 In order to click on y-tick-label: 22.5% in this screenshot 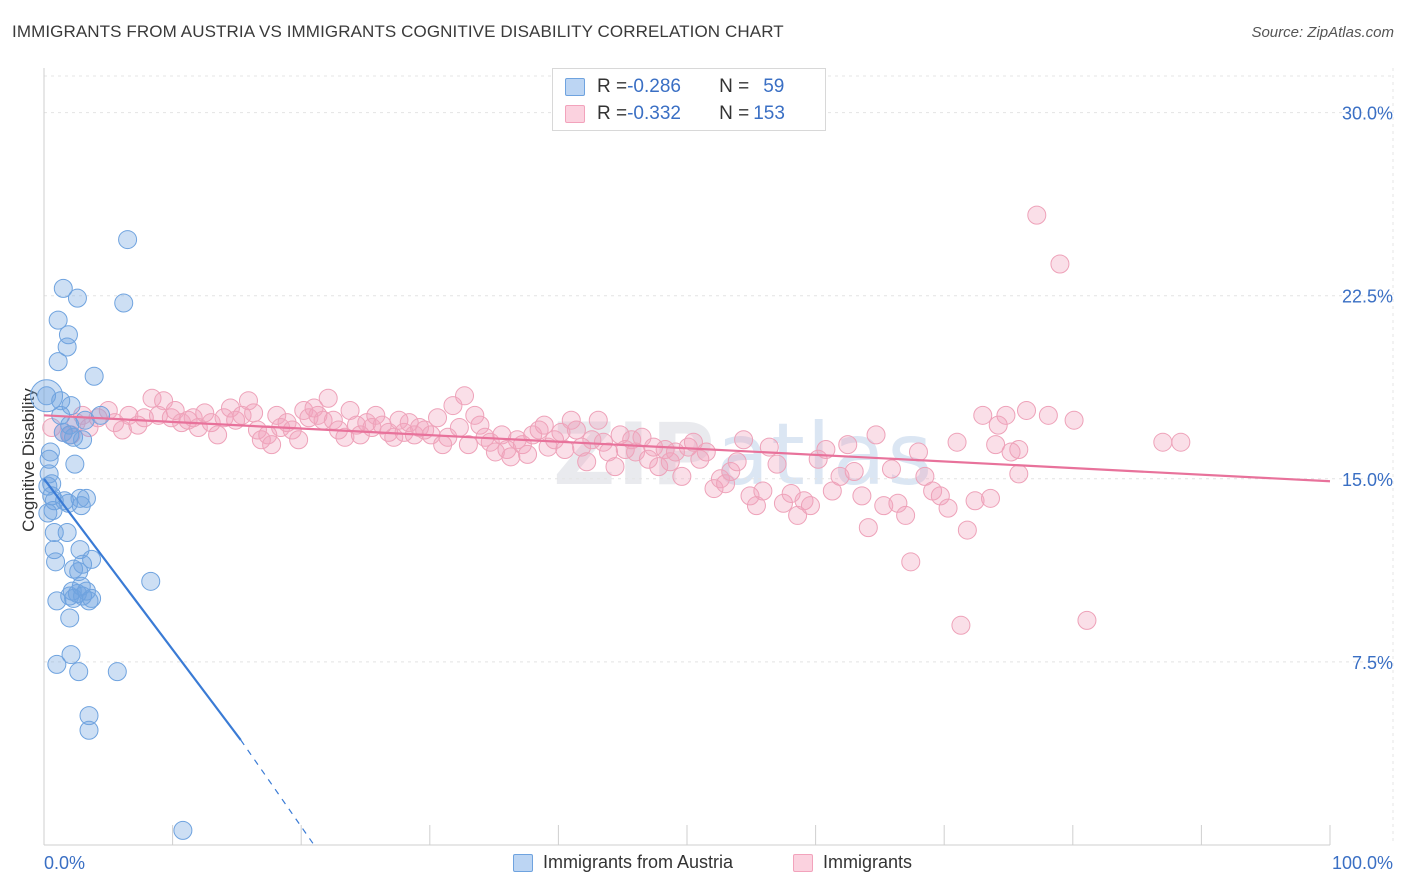, I will do `click(1367, 297)`.